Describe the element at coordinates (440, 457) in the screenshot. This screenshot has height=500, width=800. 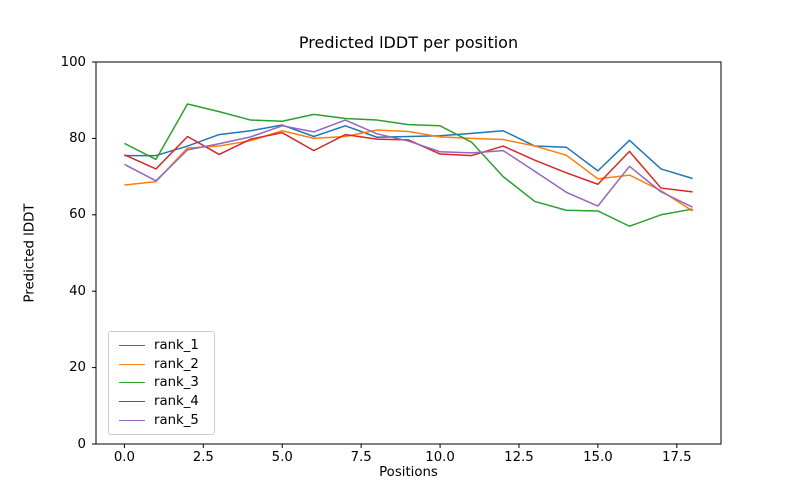
I see `x-tick-label: 10.0` at that location.